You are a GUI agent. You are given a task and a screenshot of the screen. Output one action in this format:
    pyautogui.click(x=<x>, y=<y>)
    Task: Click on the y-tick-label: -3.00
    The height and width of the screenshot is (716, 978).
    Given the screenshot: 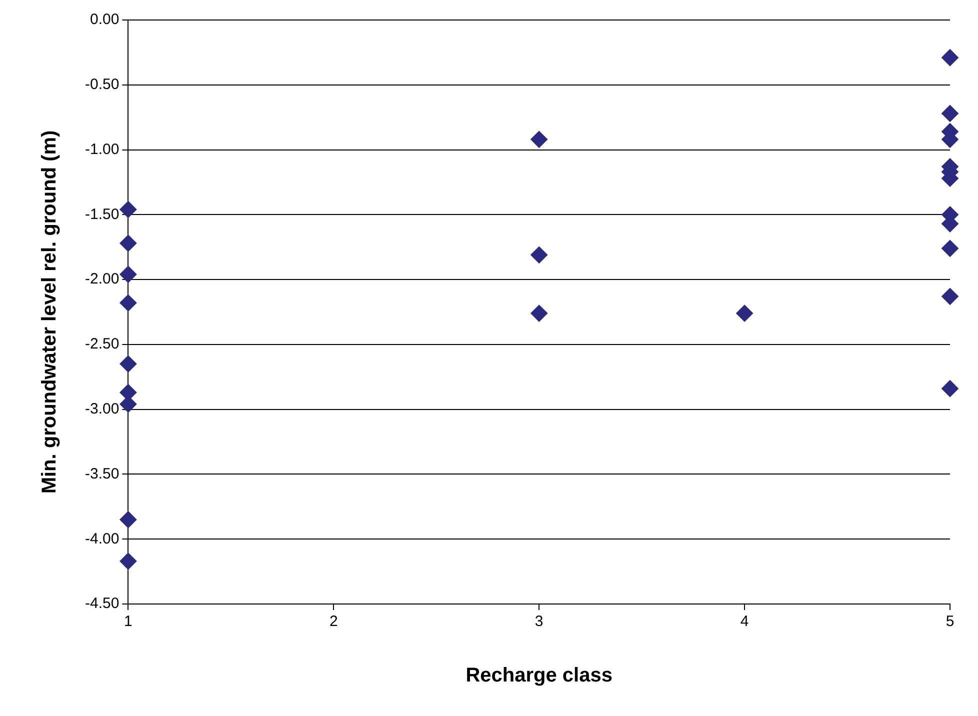 What is the action you would take?
    pyautogui.click(x=102, y=409)
    